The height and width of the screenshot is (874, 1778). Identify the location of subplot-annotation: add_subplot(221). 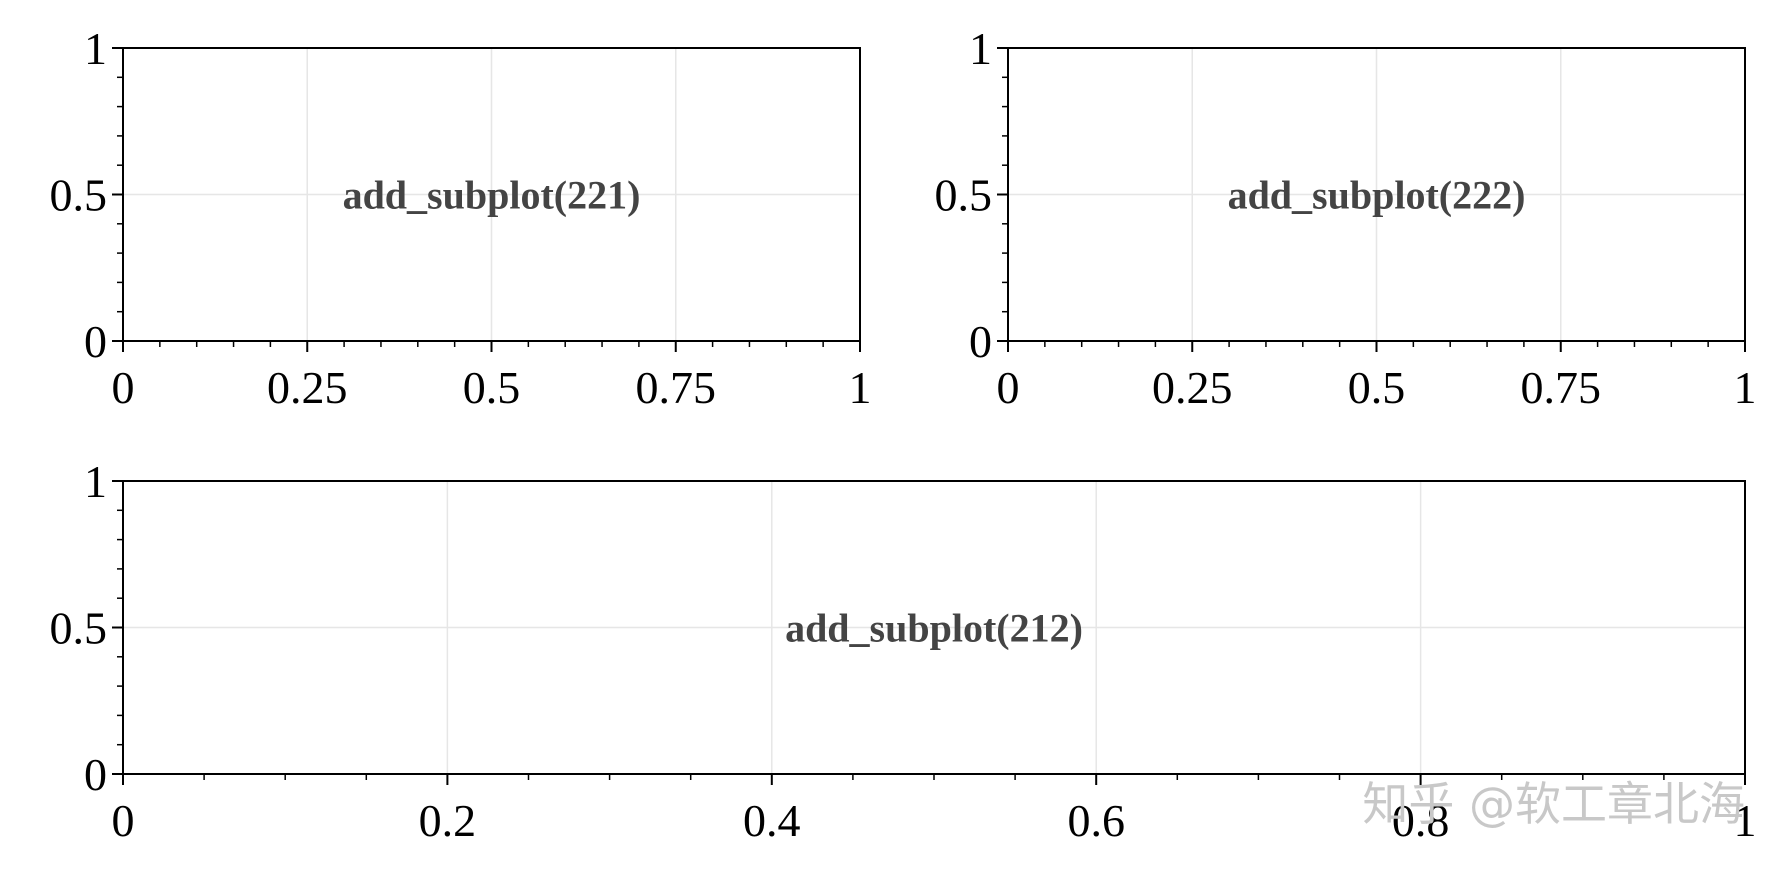
(492, 195).